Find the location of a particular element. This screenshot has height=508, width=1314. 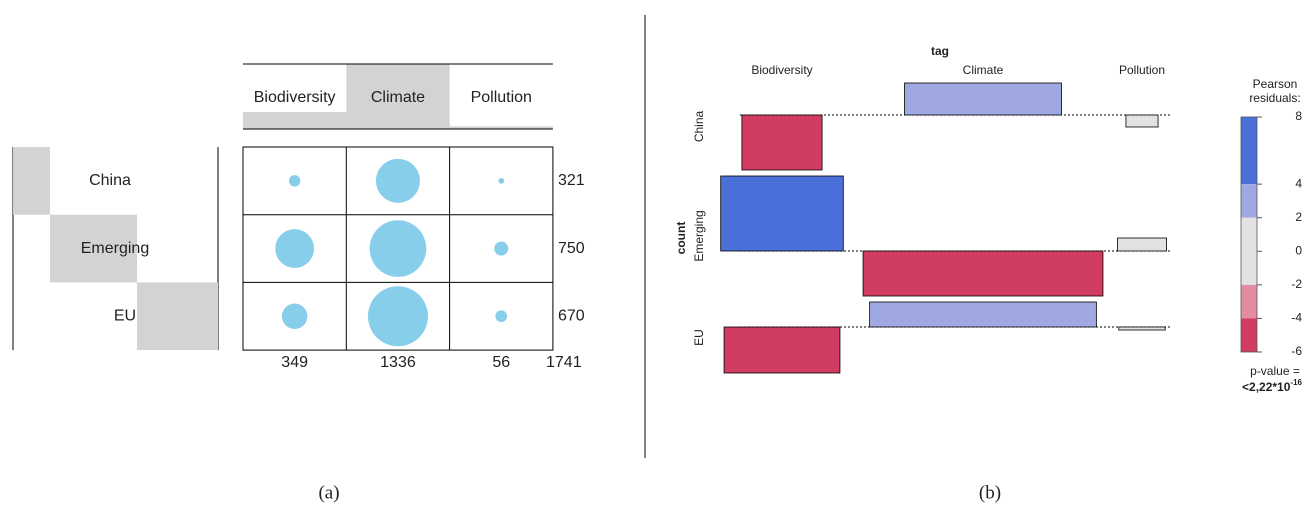

legend-tick-label: 4 is located at coordinates (1298, 183).